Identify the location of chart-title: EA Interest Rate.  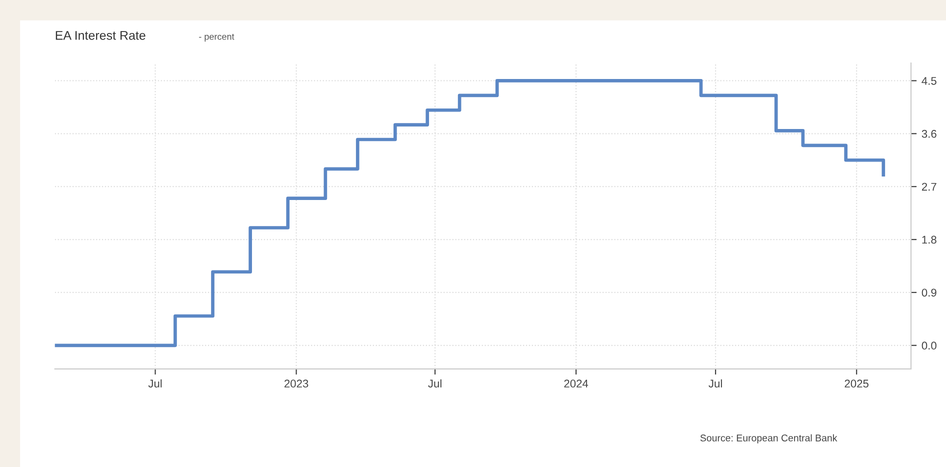
(101, 35).